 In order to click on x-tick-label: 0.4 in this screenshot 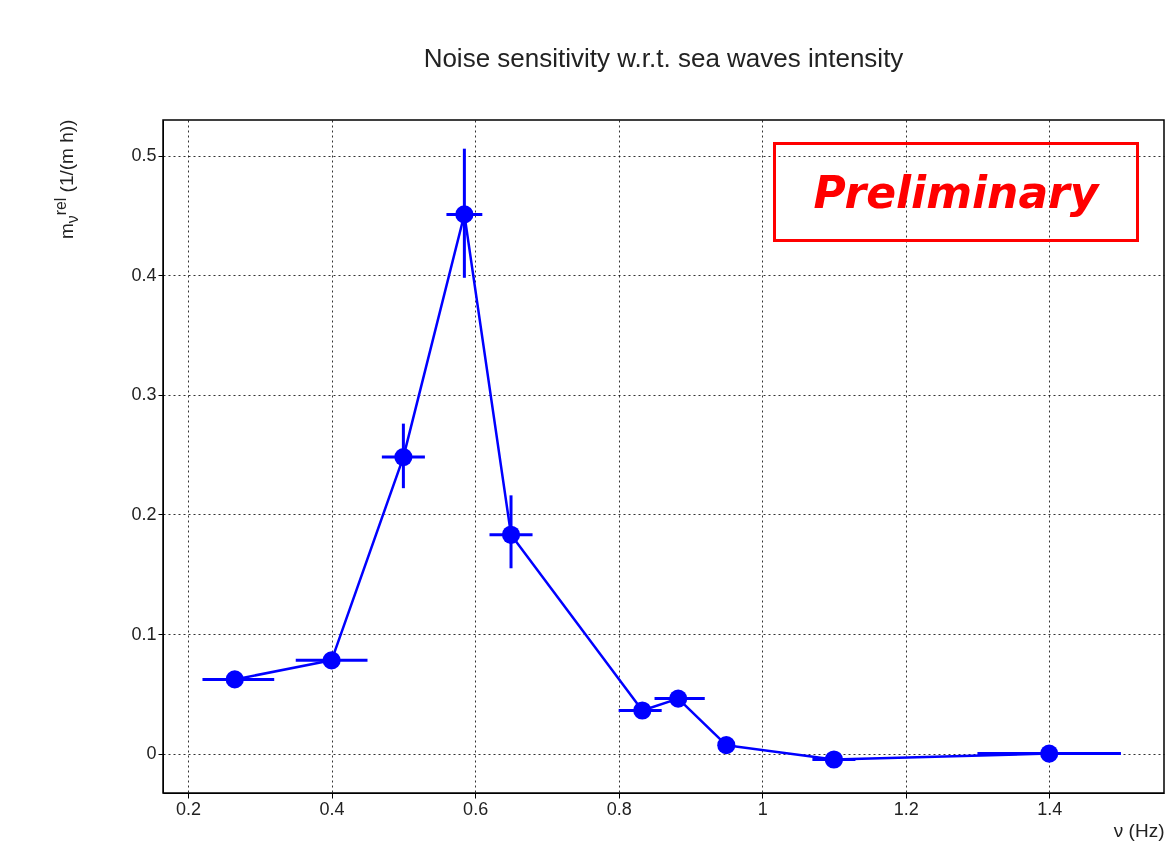, I will do `click(332, 808)`.